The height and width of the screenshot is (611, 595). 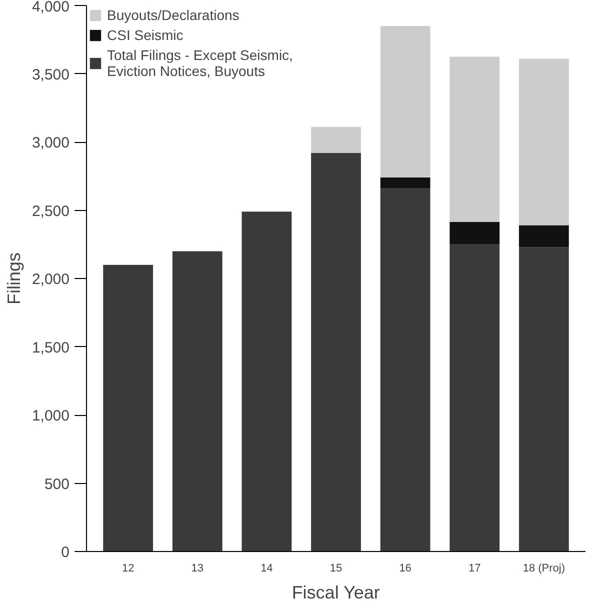 I want to click on y-tick-label: 1,000, so click(x=51, y=416).